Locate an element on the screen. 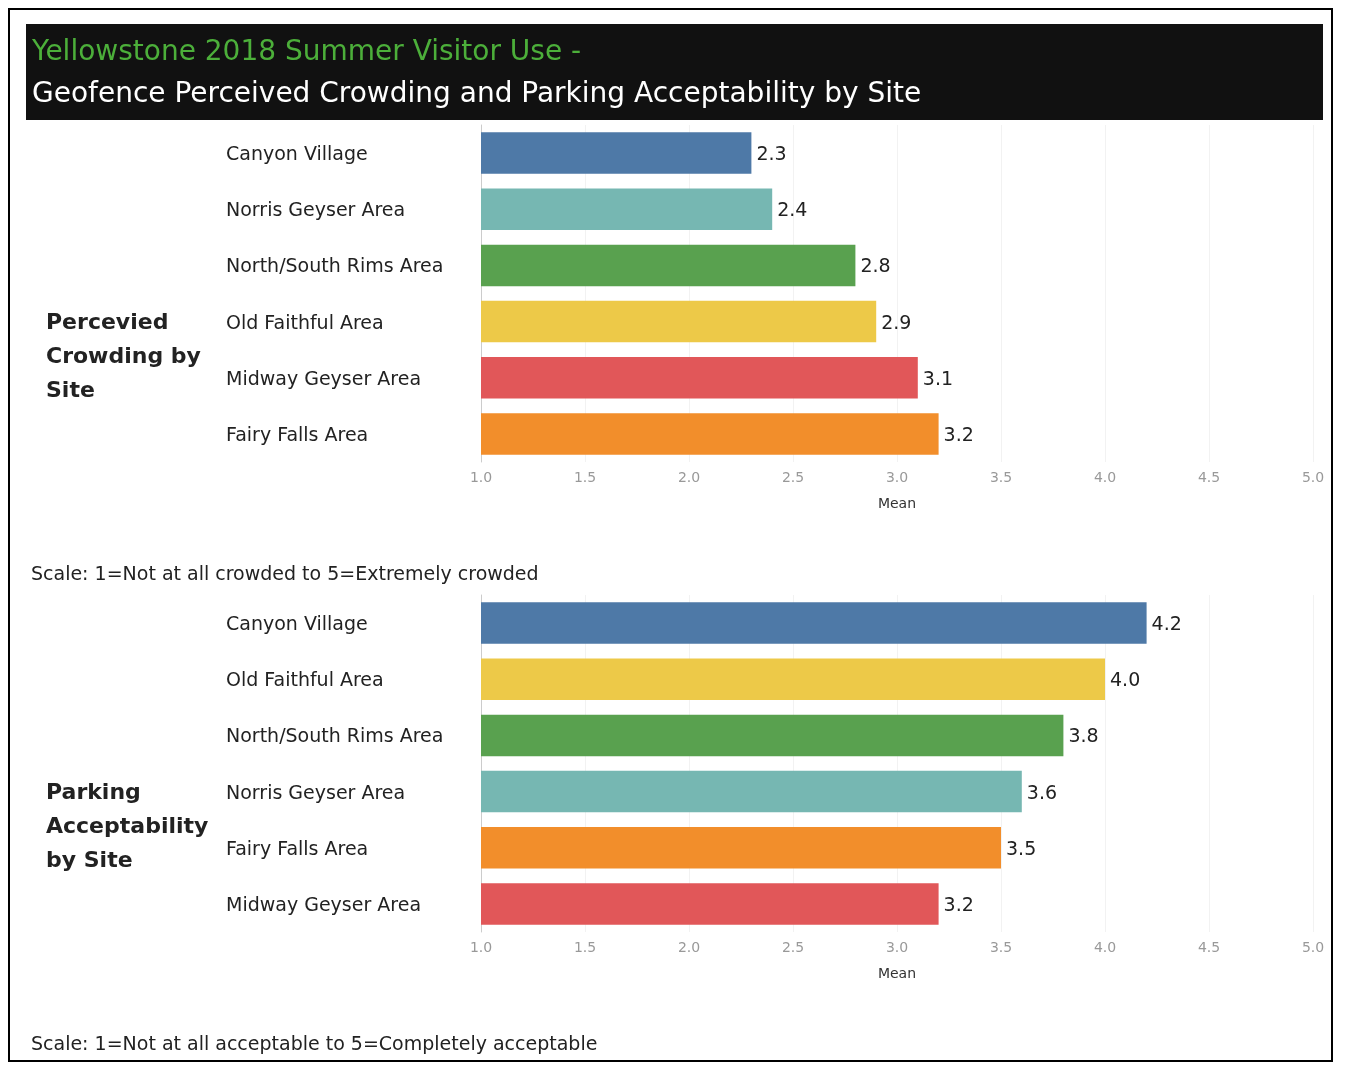 The image size is (1348, 1070). chart-subtitle: Geofence Perceived Crowding and Parking Acceptability by Site is located at coordinates (477, 93).